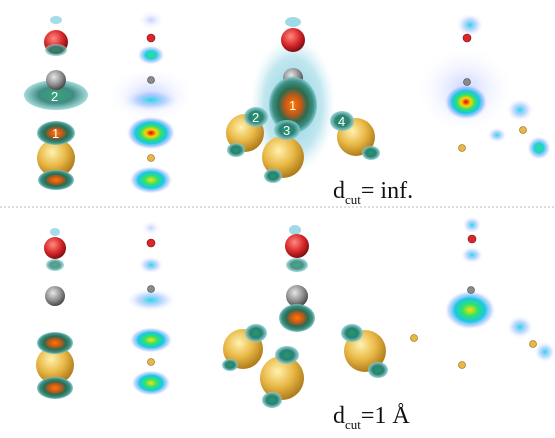 The height and width of the screenshot is (438, 555). I want to click on bottom-isosurface-linear, so click(55, 313).